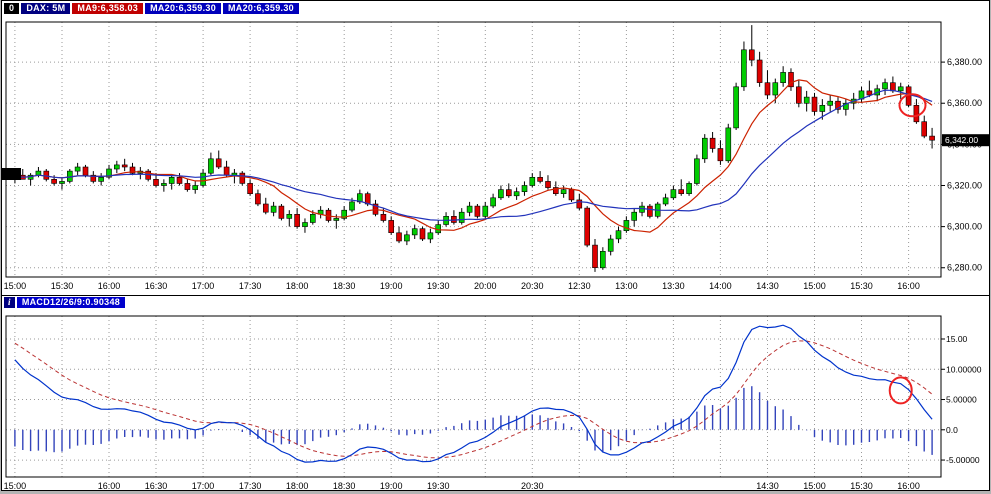 Image resolution: width=991 pixels, height=494 pixels. What do you see at coordinates (957, 339) in the screenshot?
I see `macd-tick-label: 15.00` at bounding box center [957, 339].